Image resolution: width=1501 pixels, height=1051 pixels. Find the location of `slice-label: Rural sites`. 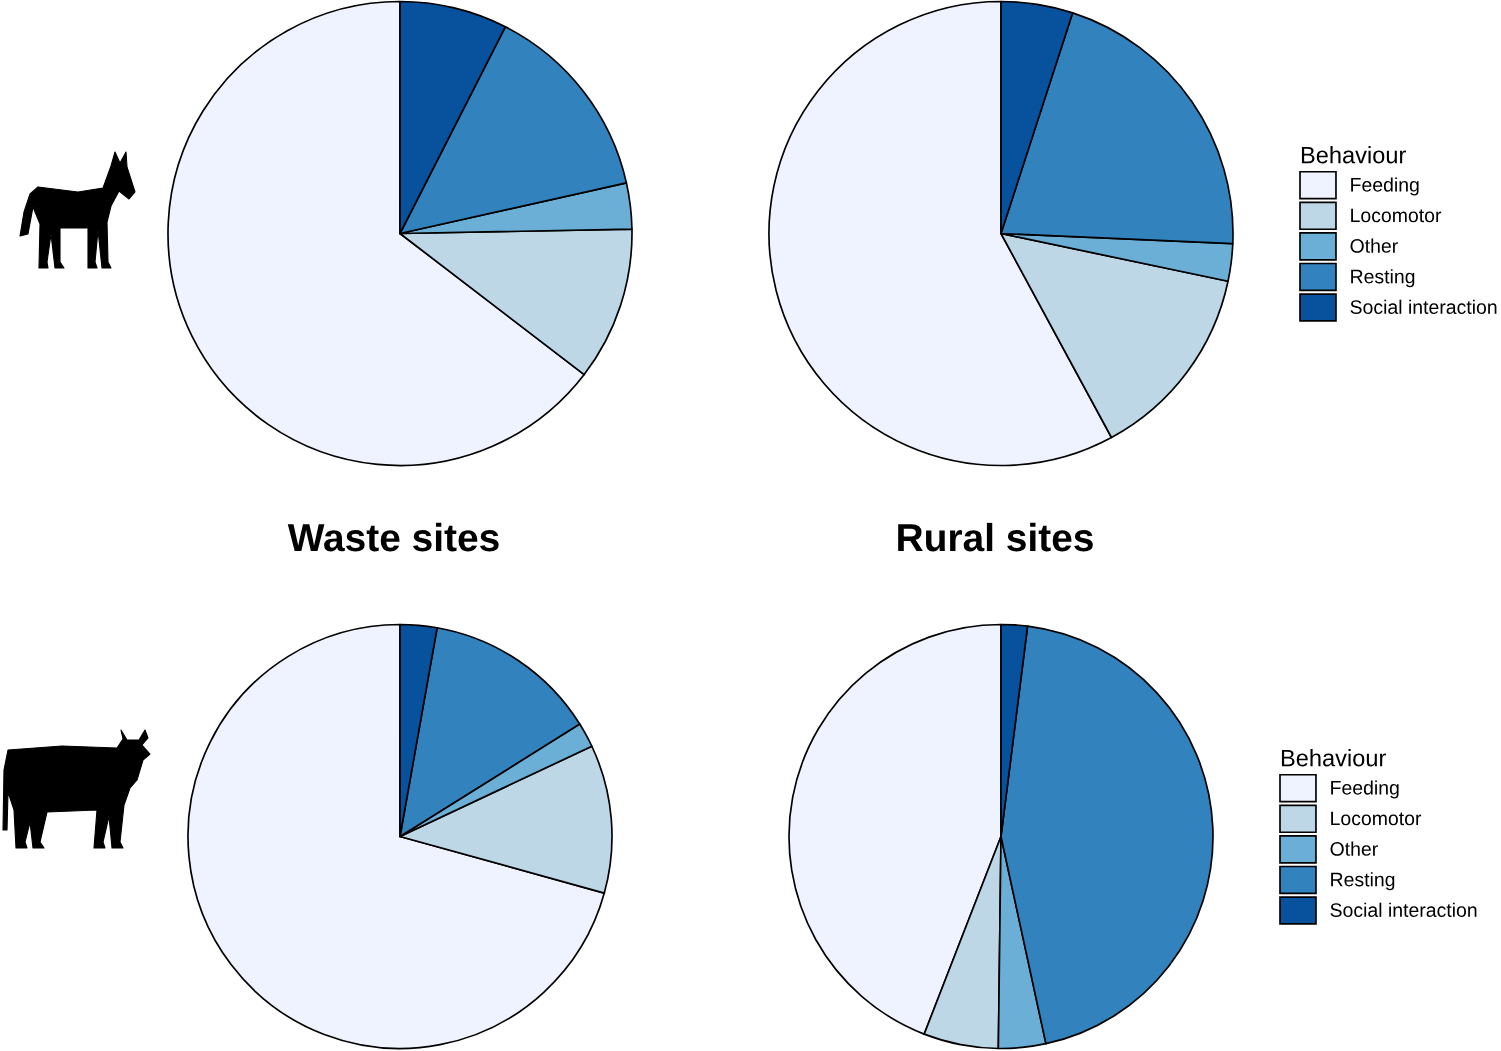

slice-label: Rural sites is located at coordinates (995, 537).